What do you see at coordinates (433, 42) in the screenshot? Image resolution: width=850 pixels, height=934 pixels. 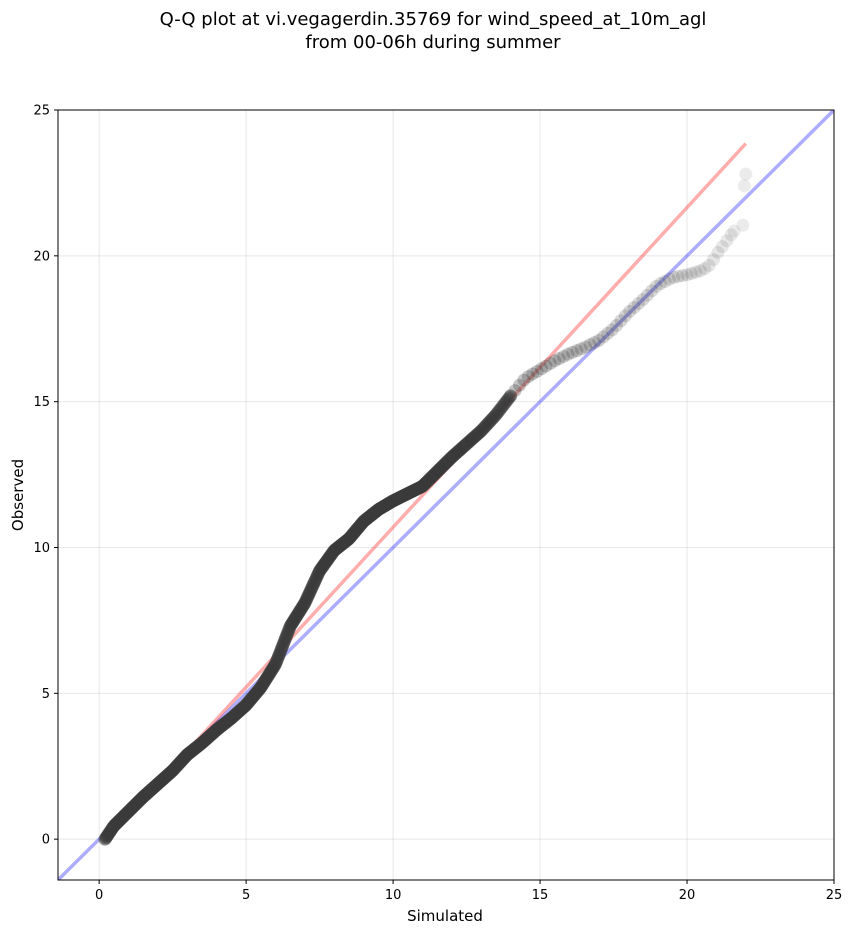 I see `chart-title-line-2: from 00-06h during summer` at bounding box center [433, 42].